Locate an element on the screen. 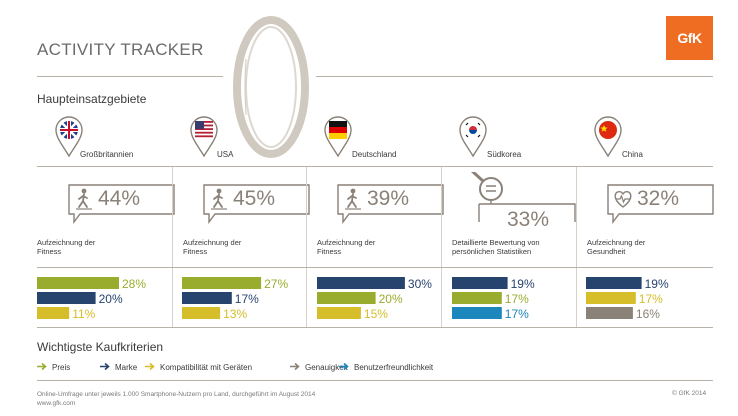  title-divider-right is located at coordinates (514, 76).